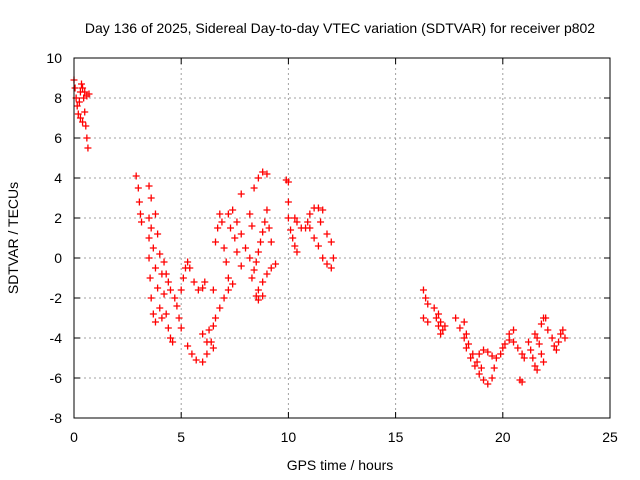 Image resolution: width=640 pixels, height=480 pixels. I want to click on y-tick-label: -2, so click(56, 298).